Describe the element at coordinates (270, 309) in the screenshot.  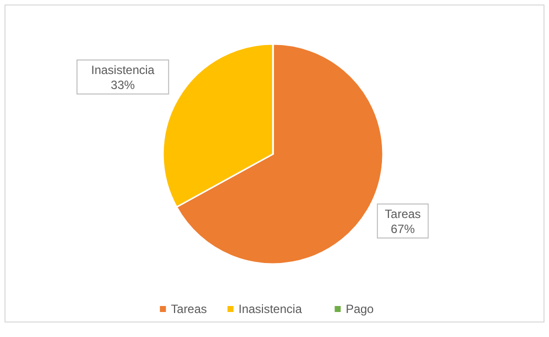
I see `legend-label: Inasistencia` at that location.